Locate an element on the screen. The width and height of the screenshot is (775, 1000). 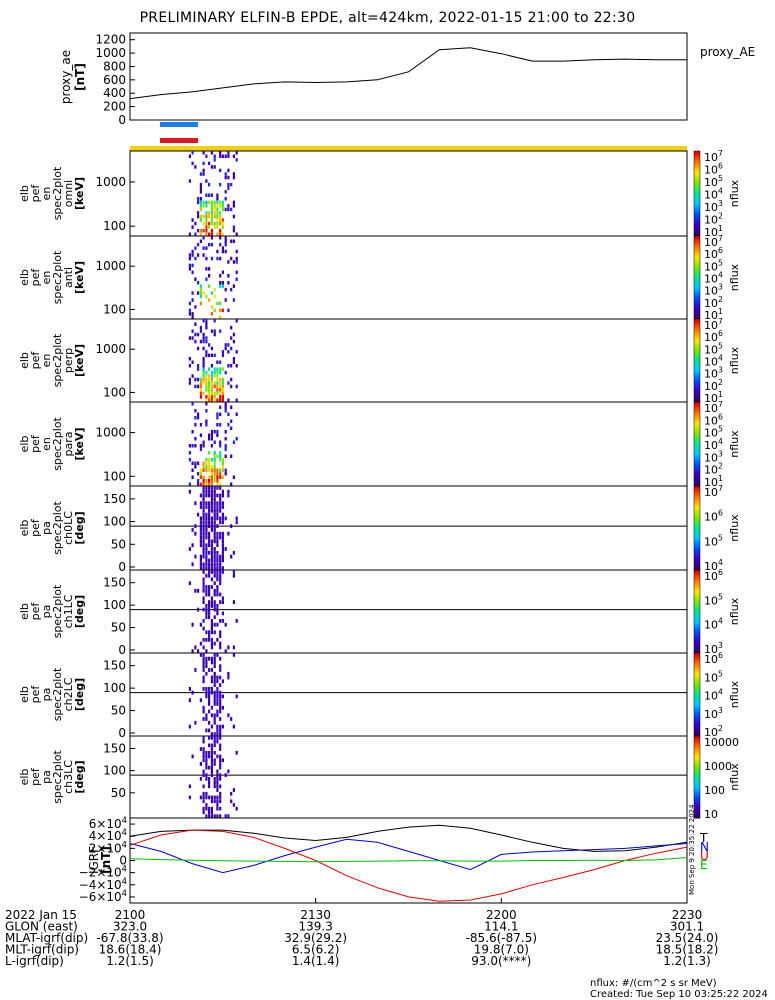
ae-ytick-label: 400 is located at coordinates (114, 93).